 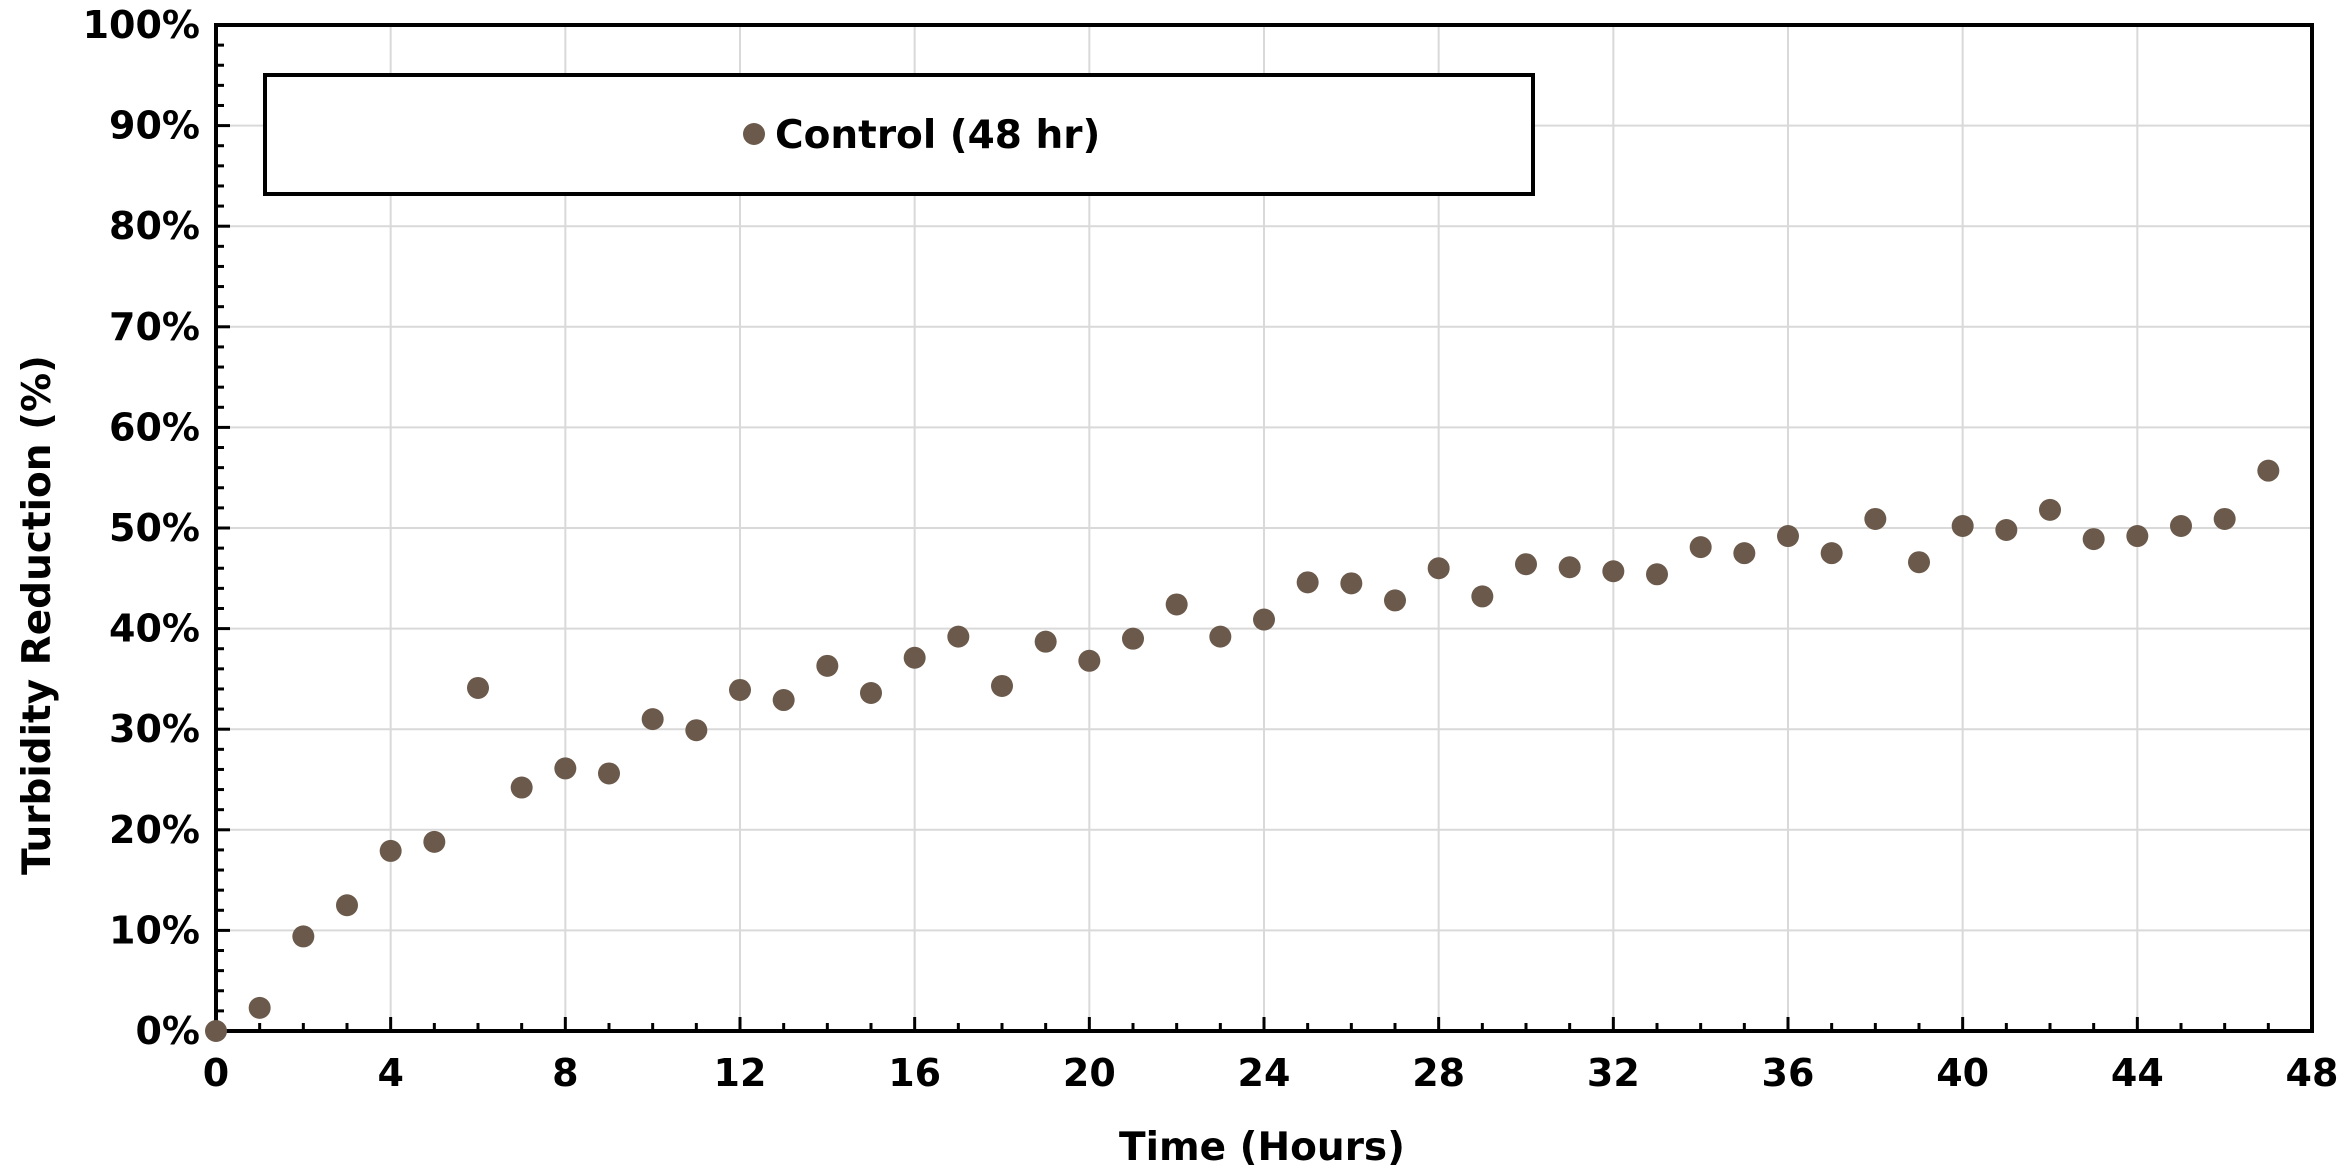 I want to click on x-tick-label: 48, so click(x=2312, y=1073).